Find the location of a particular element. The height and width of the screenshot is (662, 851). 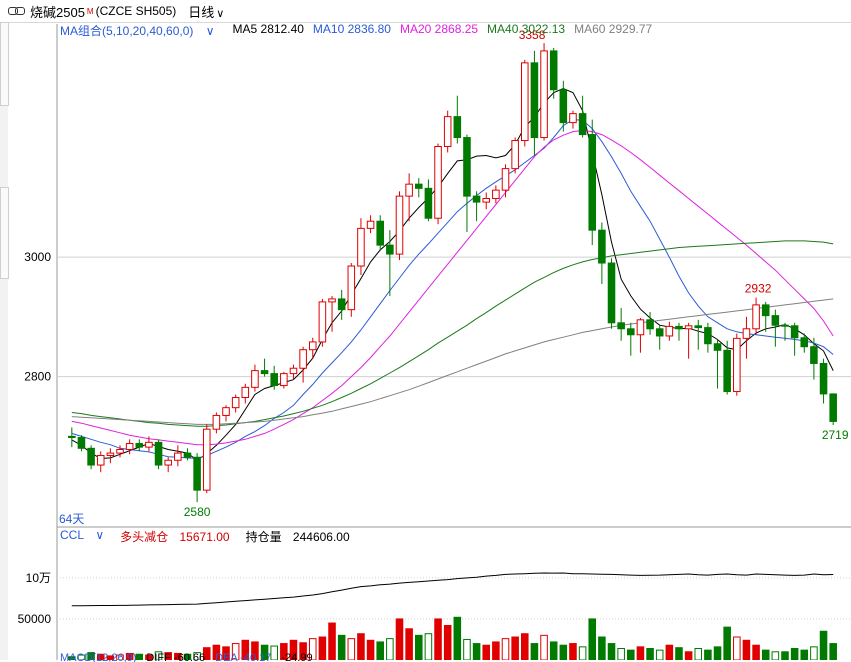

side-toggle-top is located at coordinates (4, 64).